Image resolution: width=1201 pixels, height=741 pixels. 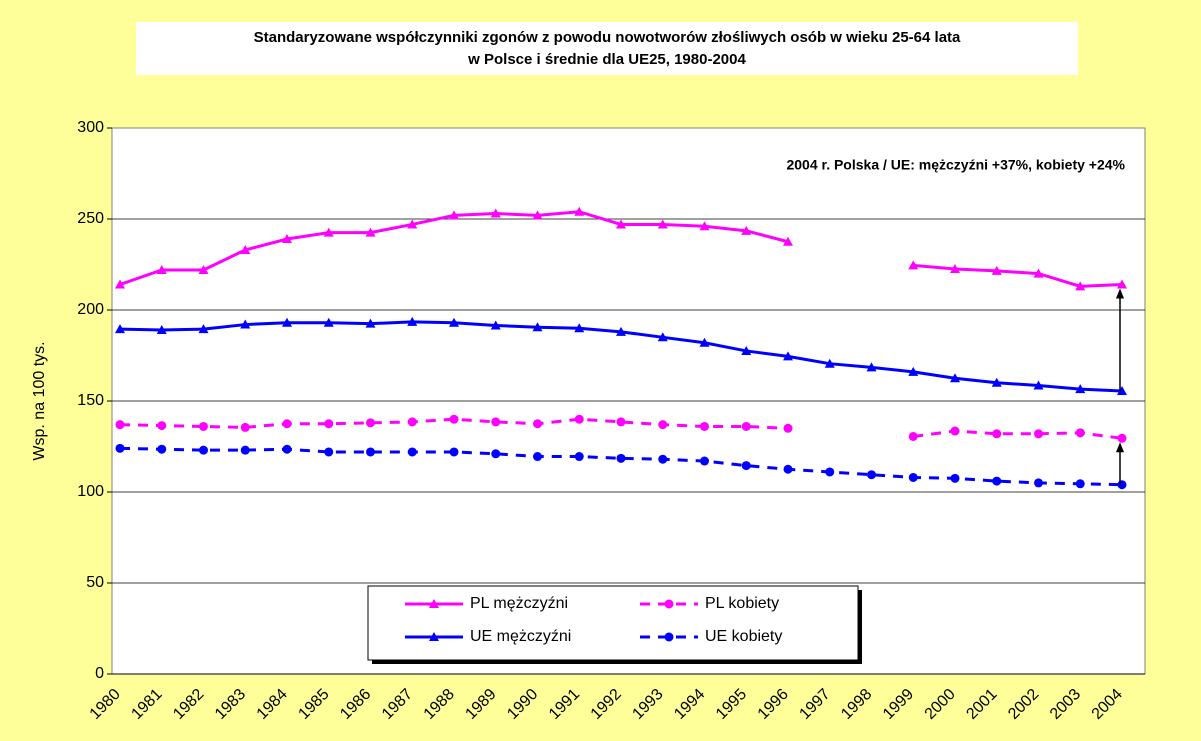 I want to click on y-tick-label: 50, so click(x=95, y=582).